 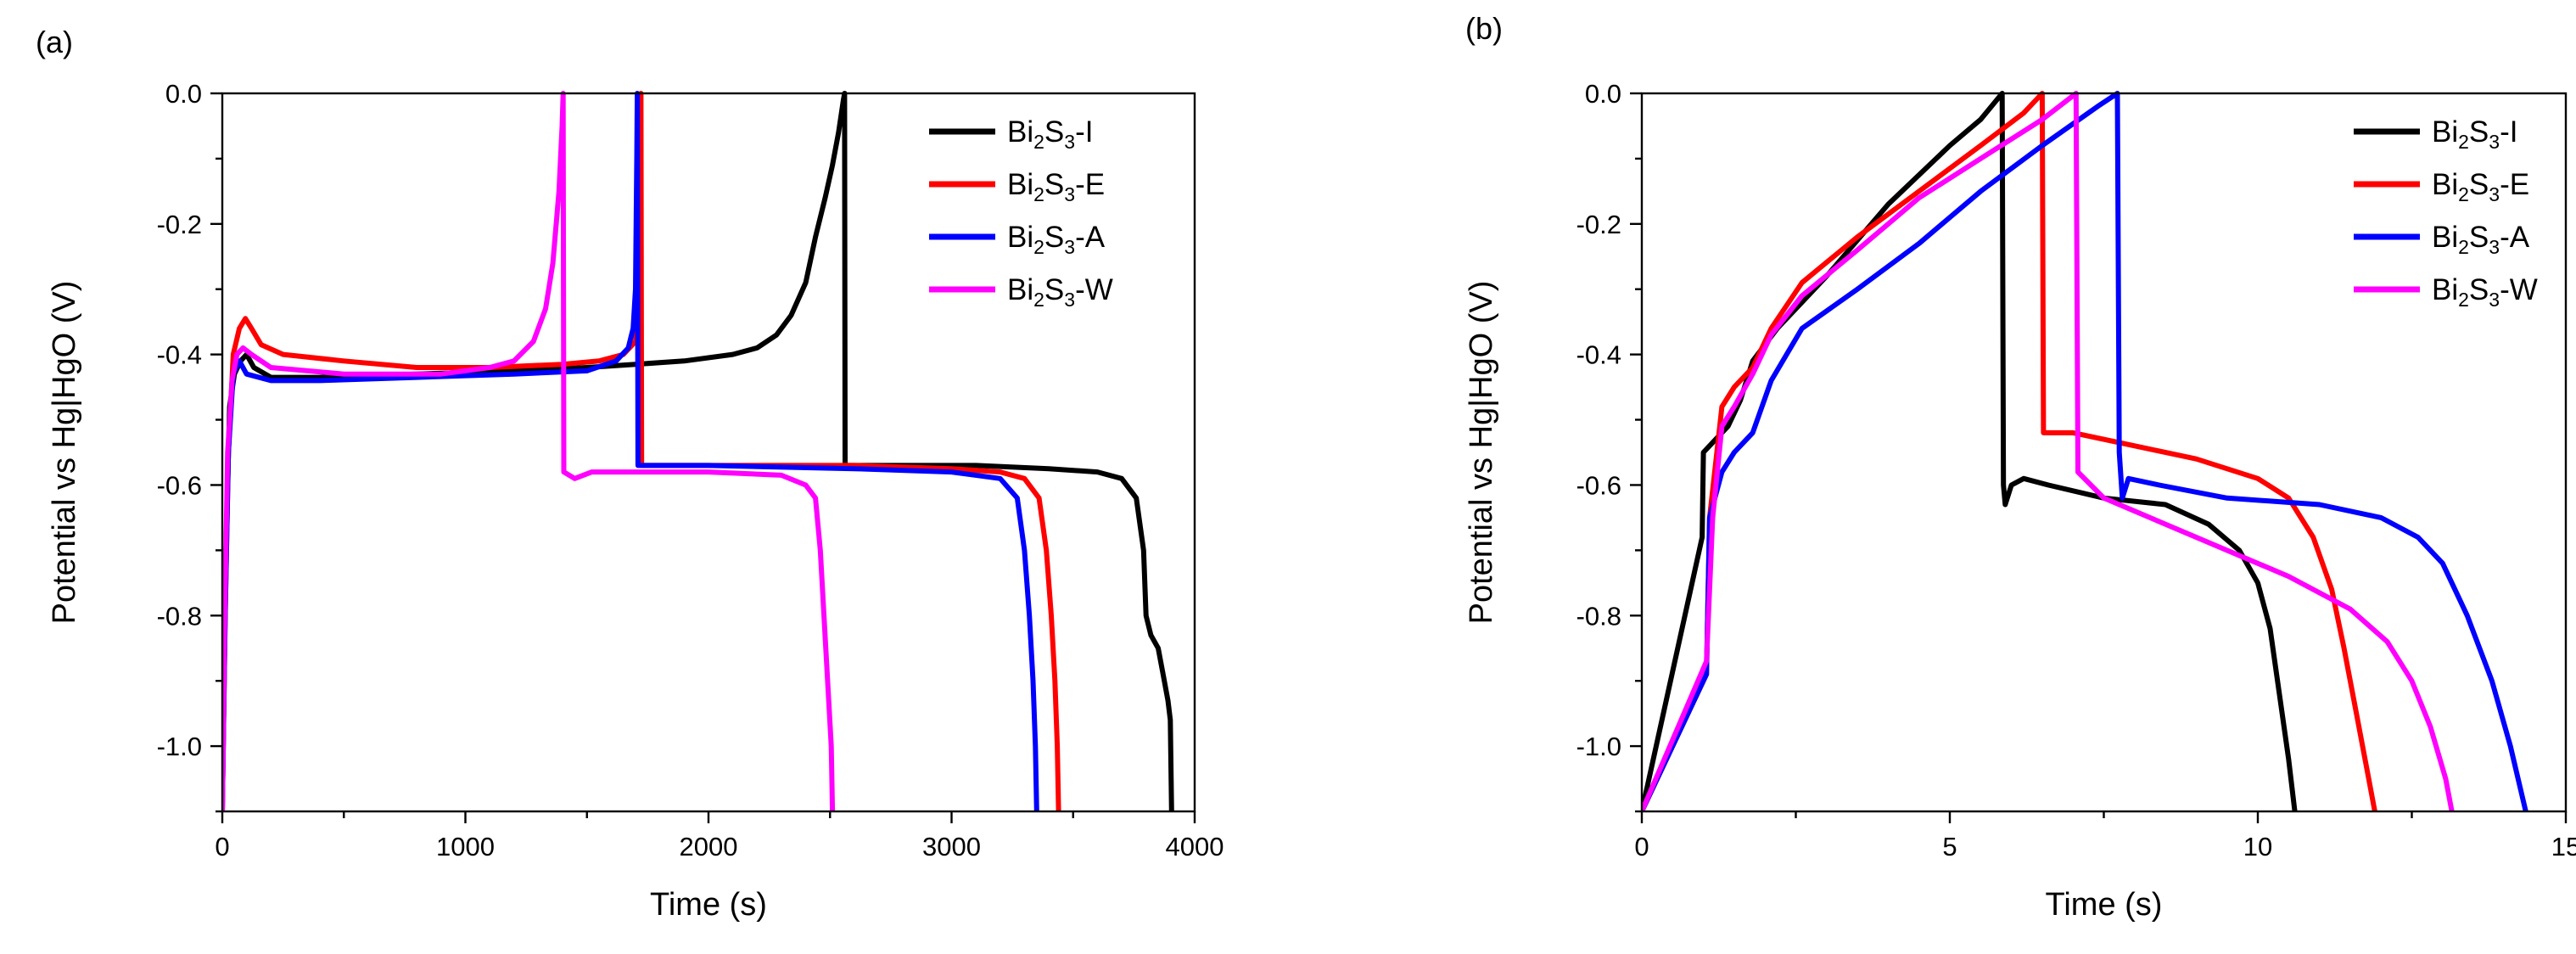 What do you see at coordinates (1484, 28) in the screenshot?
I see `panel-label: (b)` at bounding box center [1484, 28].